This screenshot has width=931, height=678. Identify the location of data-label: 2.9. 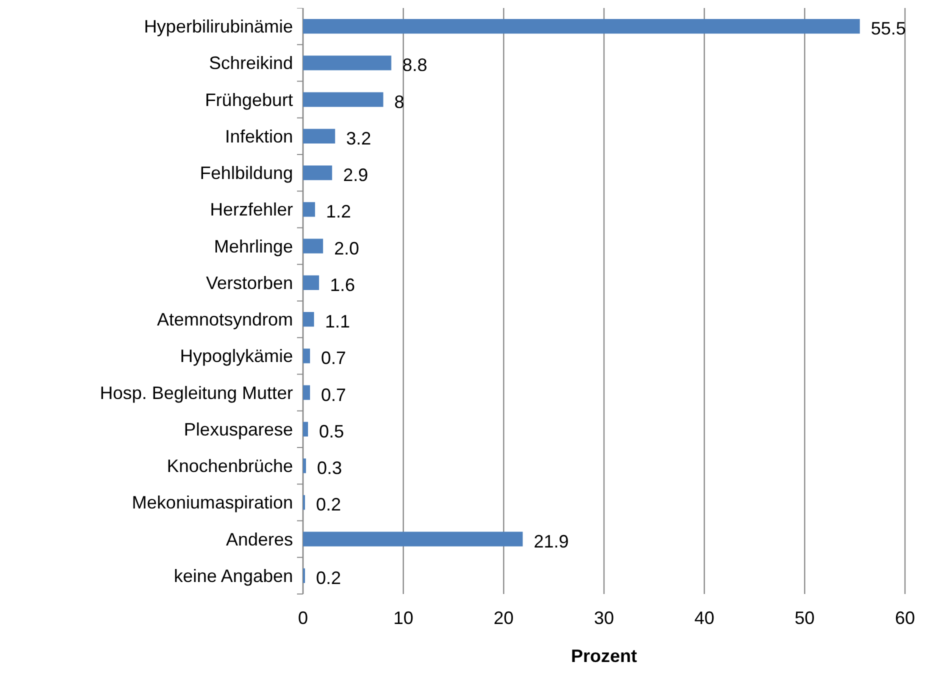
(355, 175).